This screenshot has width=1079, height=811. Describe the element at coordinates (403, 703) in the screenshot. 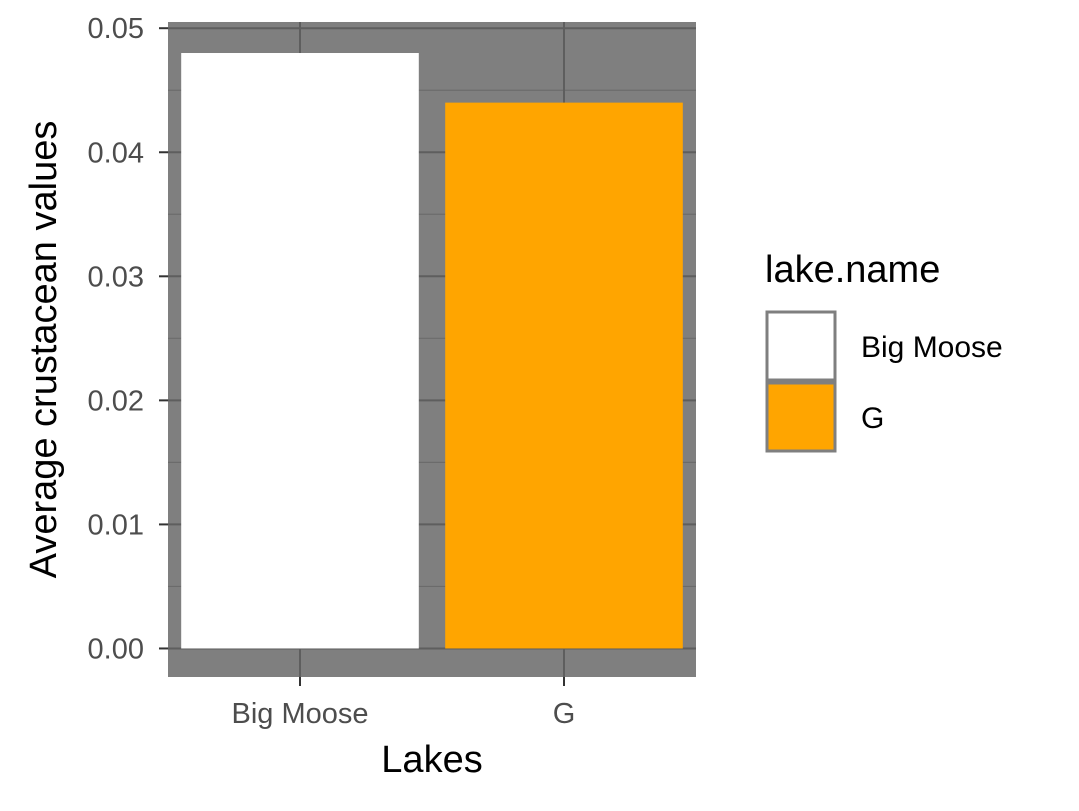

I see `x-axis: Big Moose G` at that location.